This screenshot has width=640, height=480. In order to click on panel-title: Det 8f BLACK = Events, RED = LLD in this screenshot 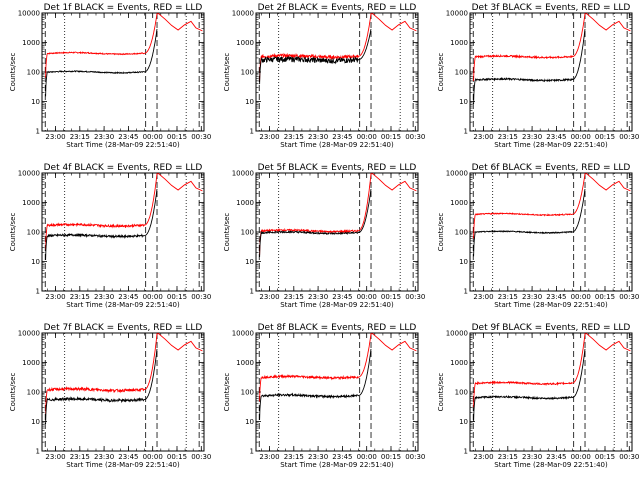, I will do `click(337, 328)`.